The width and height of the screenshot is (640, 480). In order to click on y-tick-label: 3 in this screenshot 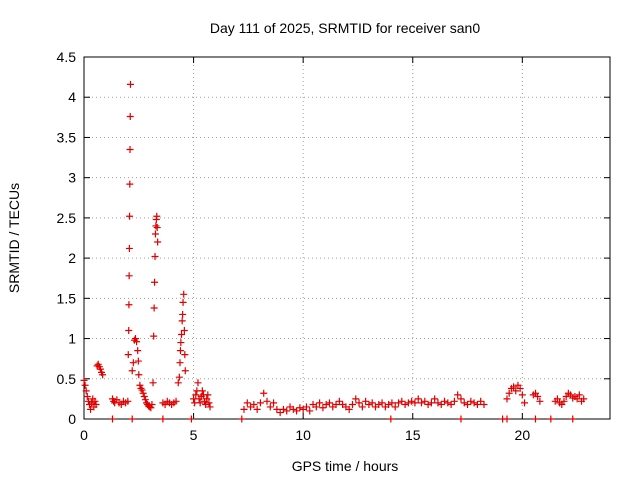, I will do `click(72, 178)`.